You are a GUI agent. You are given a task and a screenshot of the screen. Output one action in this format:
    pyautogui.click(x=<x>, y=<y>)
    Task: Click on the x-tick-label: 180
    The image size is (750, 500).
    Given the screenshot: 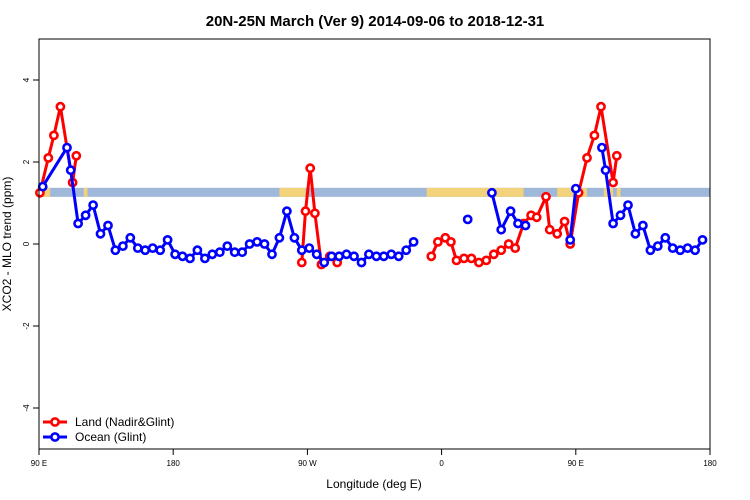 What is the action you would take?
    pyautogui.click(x=174, y=463)
    